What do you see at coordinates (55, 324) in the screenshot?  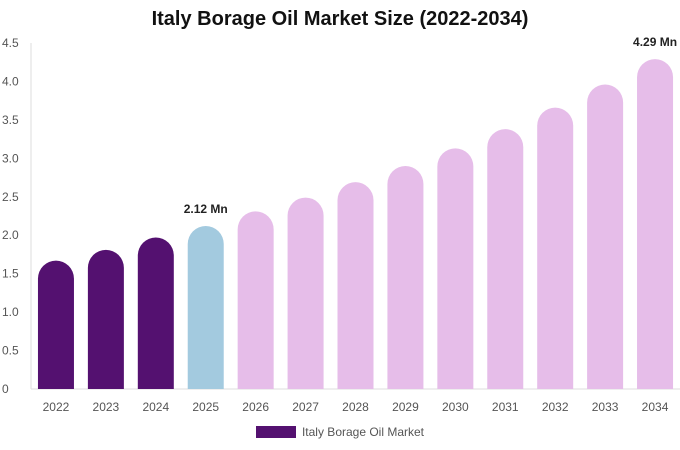 I see `bar-2022` at bounding box center [55, 324].